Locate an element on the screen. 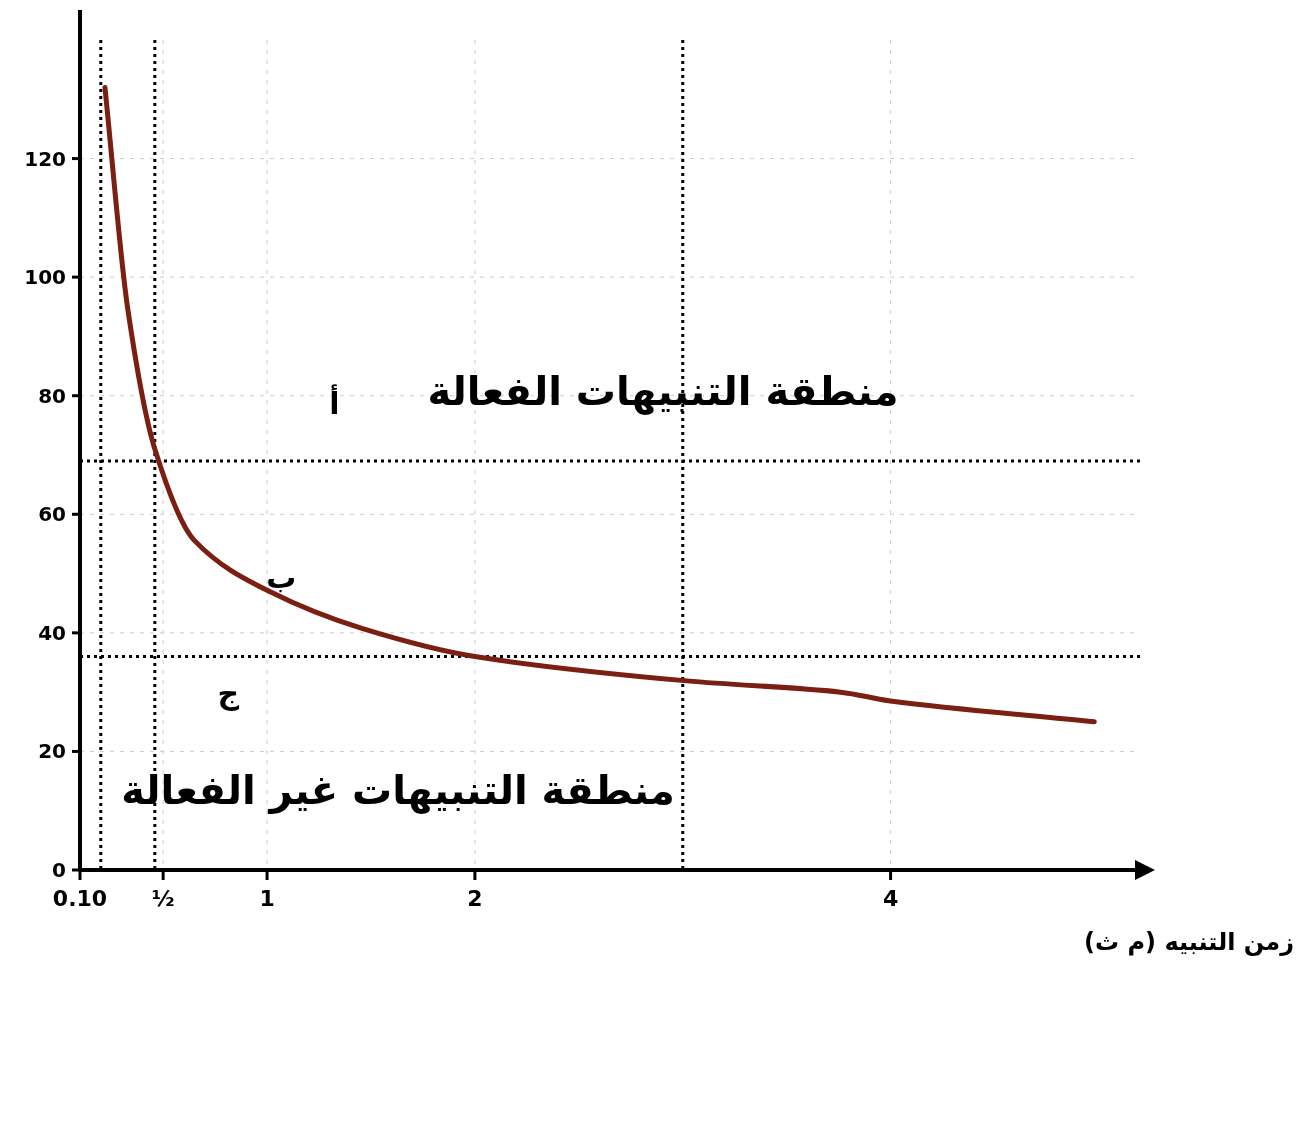 Image resolution: width=1314 pixels, height=1142 pixels. y-tick-label: 120 is located at coordinates (45, 158).